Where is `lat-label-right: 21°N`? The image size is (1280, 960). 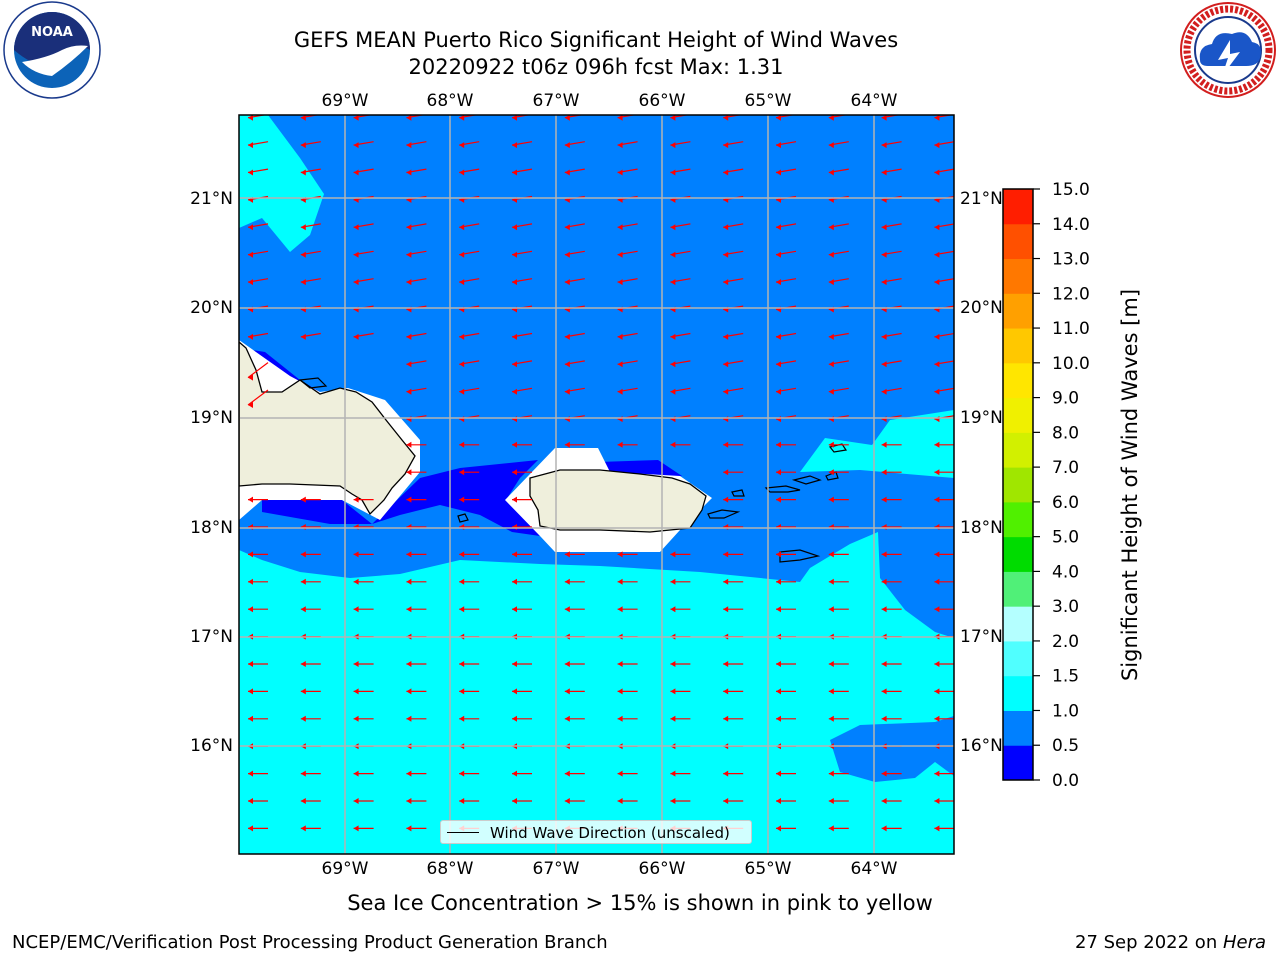 lat-label-right: 21°N is located at coordinates (981, 199).